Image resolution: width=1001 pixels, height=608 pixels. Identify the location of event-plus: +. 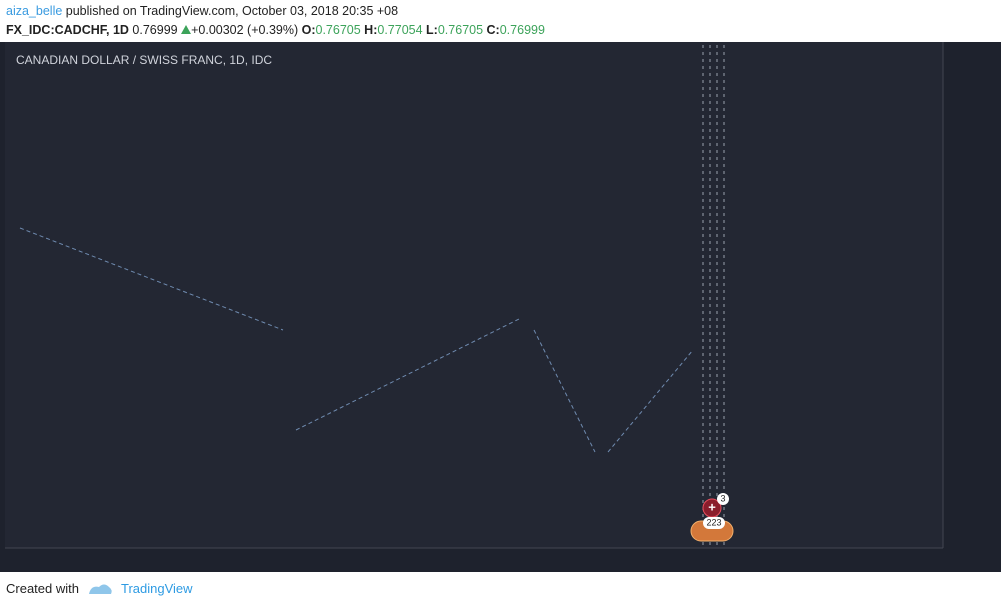
(712, 506).